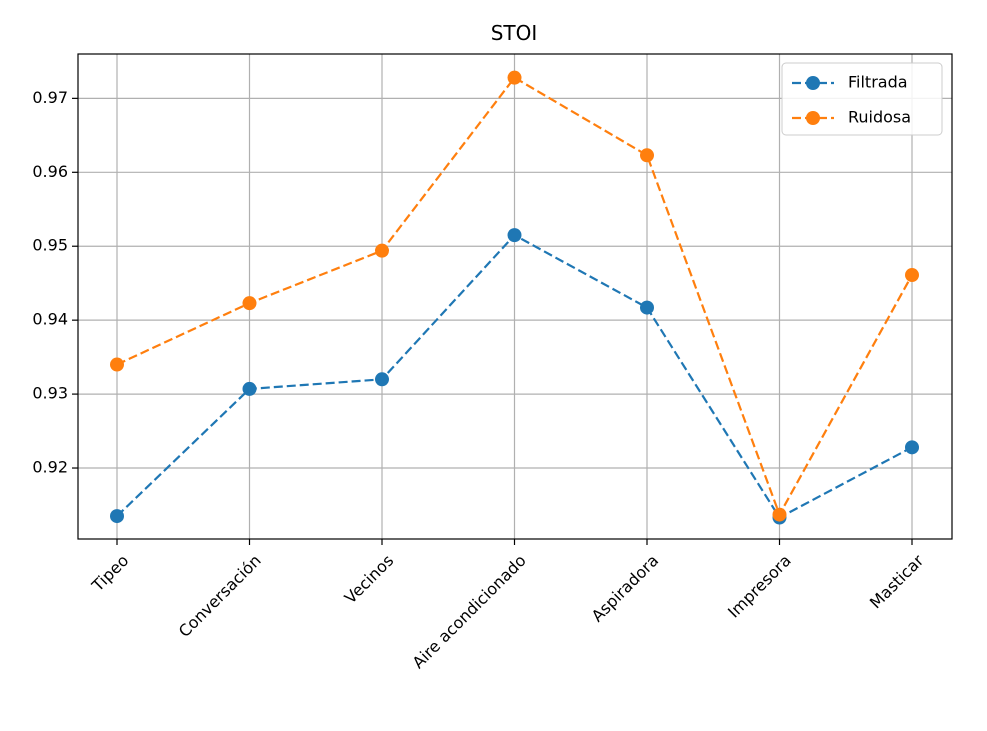 The width and height of the screenshot is (987, 731). I want to click on y-tick-label: 0.94, so click(50, 319).